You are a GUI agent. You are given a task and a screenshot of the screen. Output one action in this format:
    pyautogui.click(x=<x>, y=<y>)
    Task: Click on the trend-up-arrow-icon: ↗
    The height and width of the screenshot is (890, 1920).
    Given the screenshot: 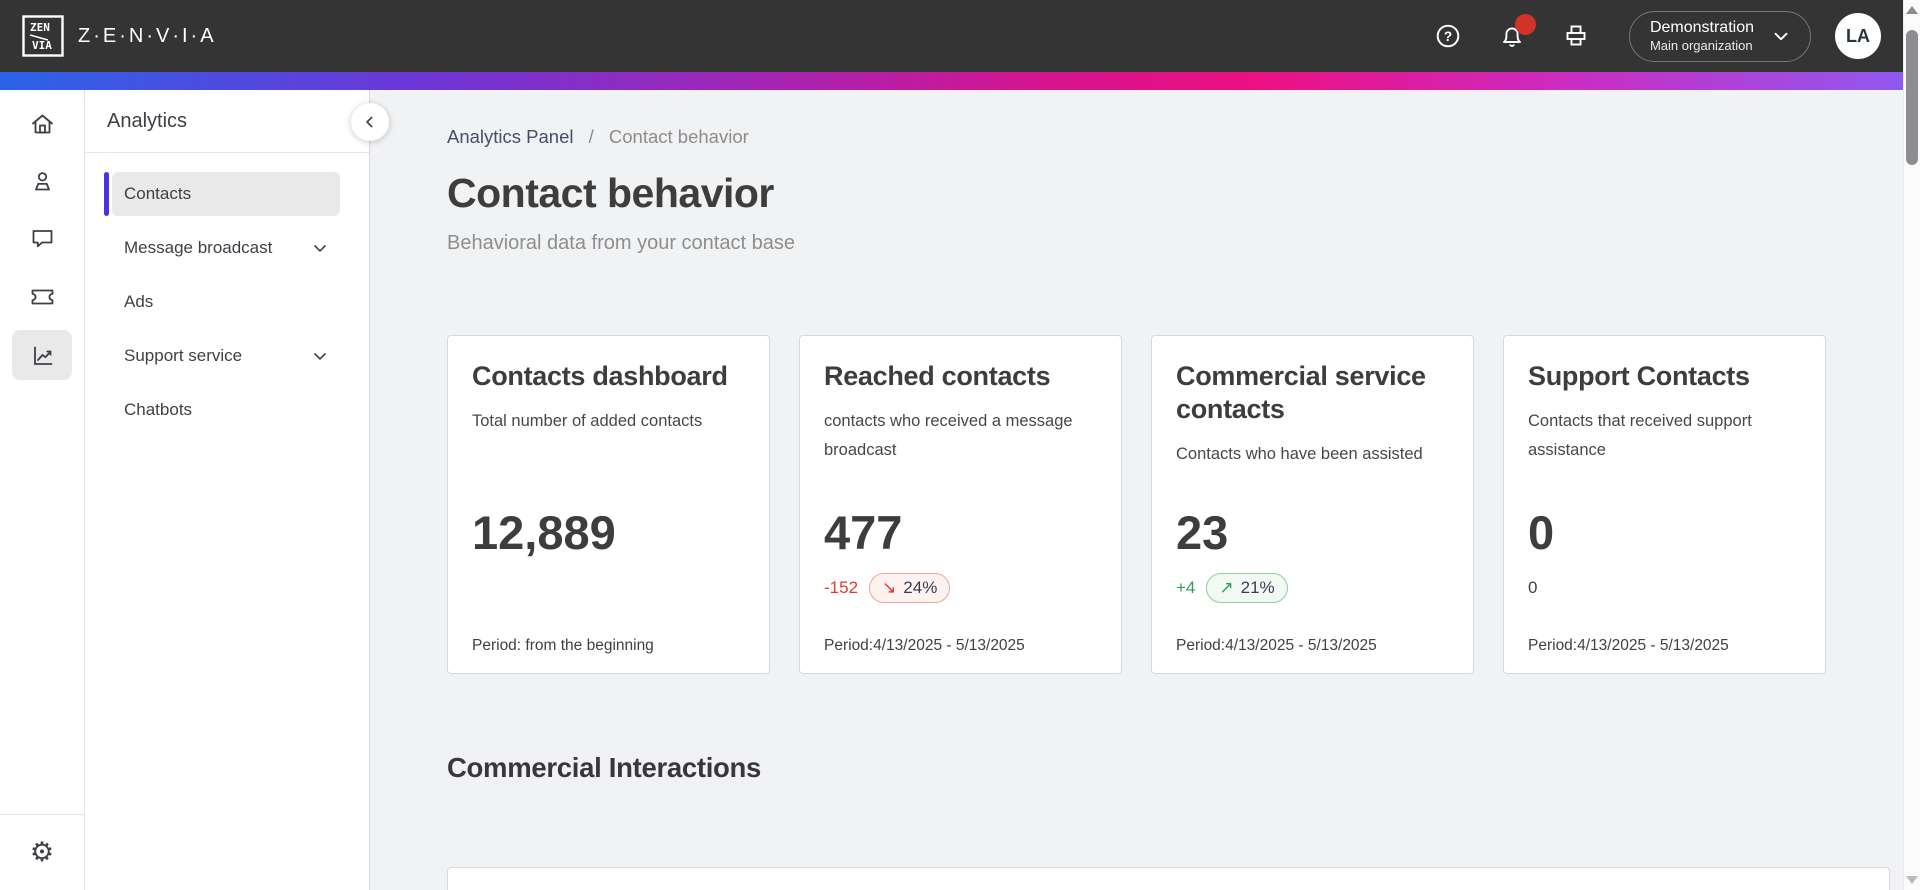 What is the action you would take?
    pyautogui.click(x=1226, y=587)
    